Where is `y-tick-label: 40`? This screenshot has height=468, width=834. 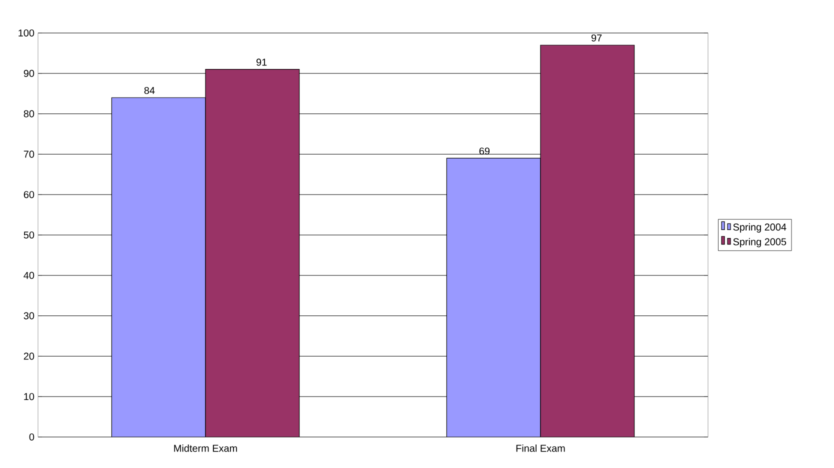 y-tick-label: 40 is located at coordinates (29, 275).